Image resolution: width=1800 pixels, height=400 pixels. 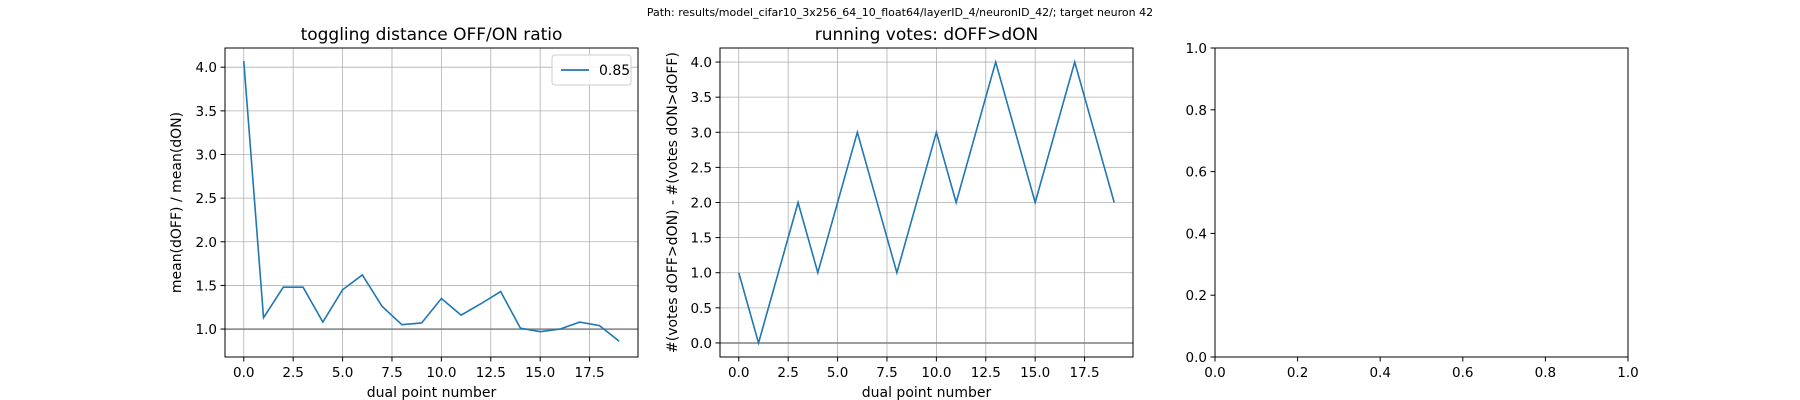 What do you see at coordinates (1196, 358) in the screenshot?
I see `panel-3-y-tick-label-0: 0.0` at bounding box center [1196, 358].